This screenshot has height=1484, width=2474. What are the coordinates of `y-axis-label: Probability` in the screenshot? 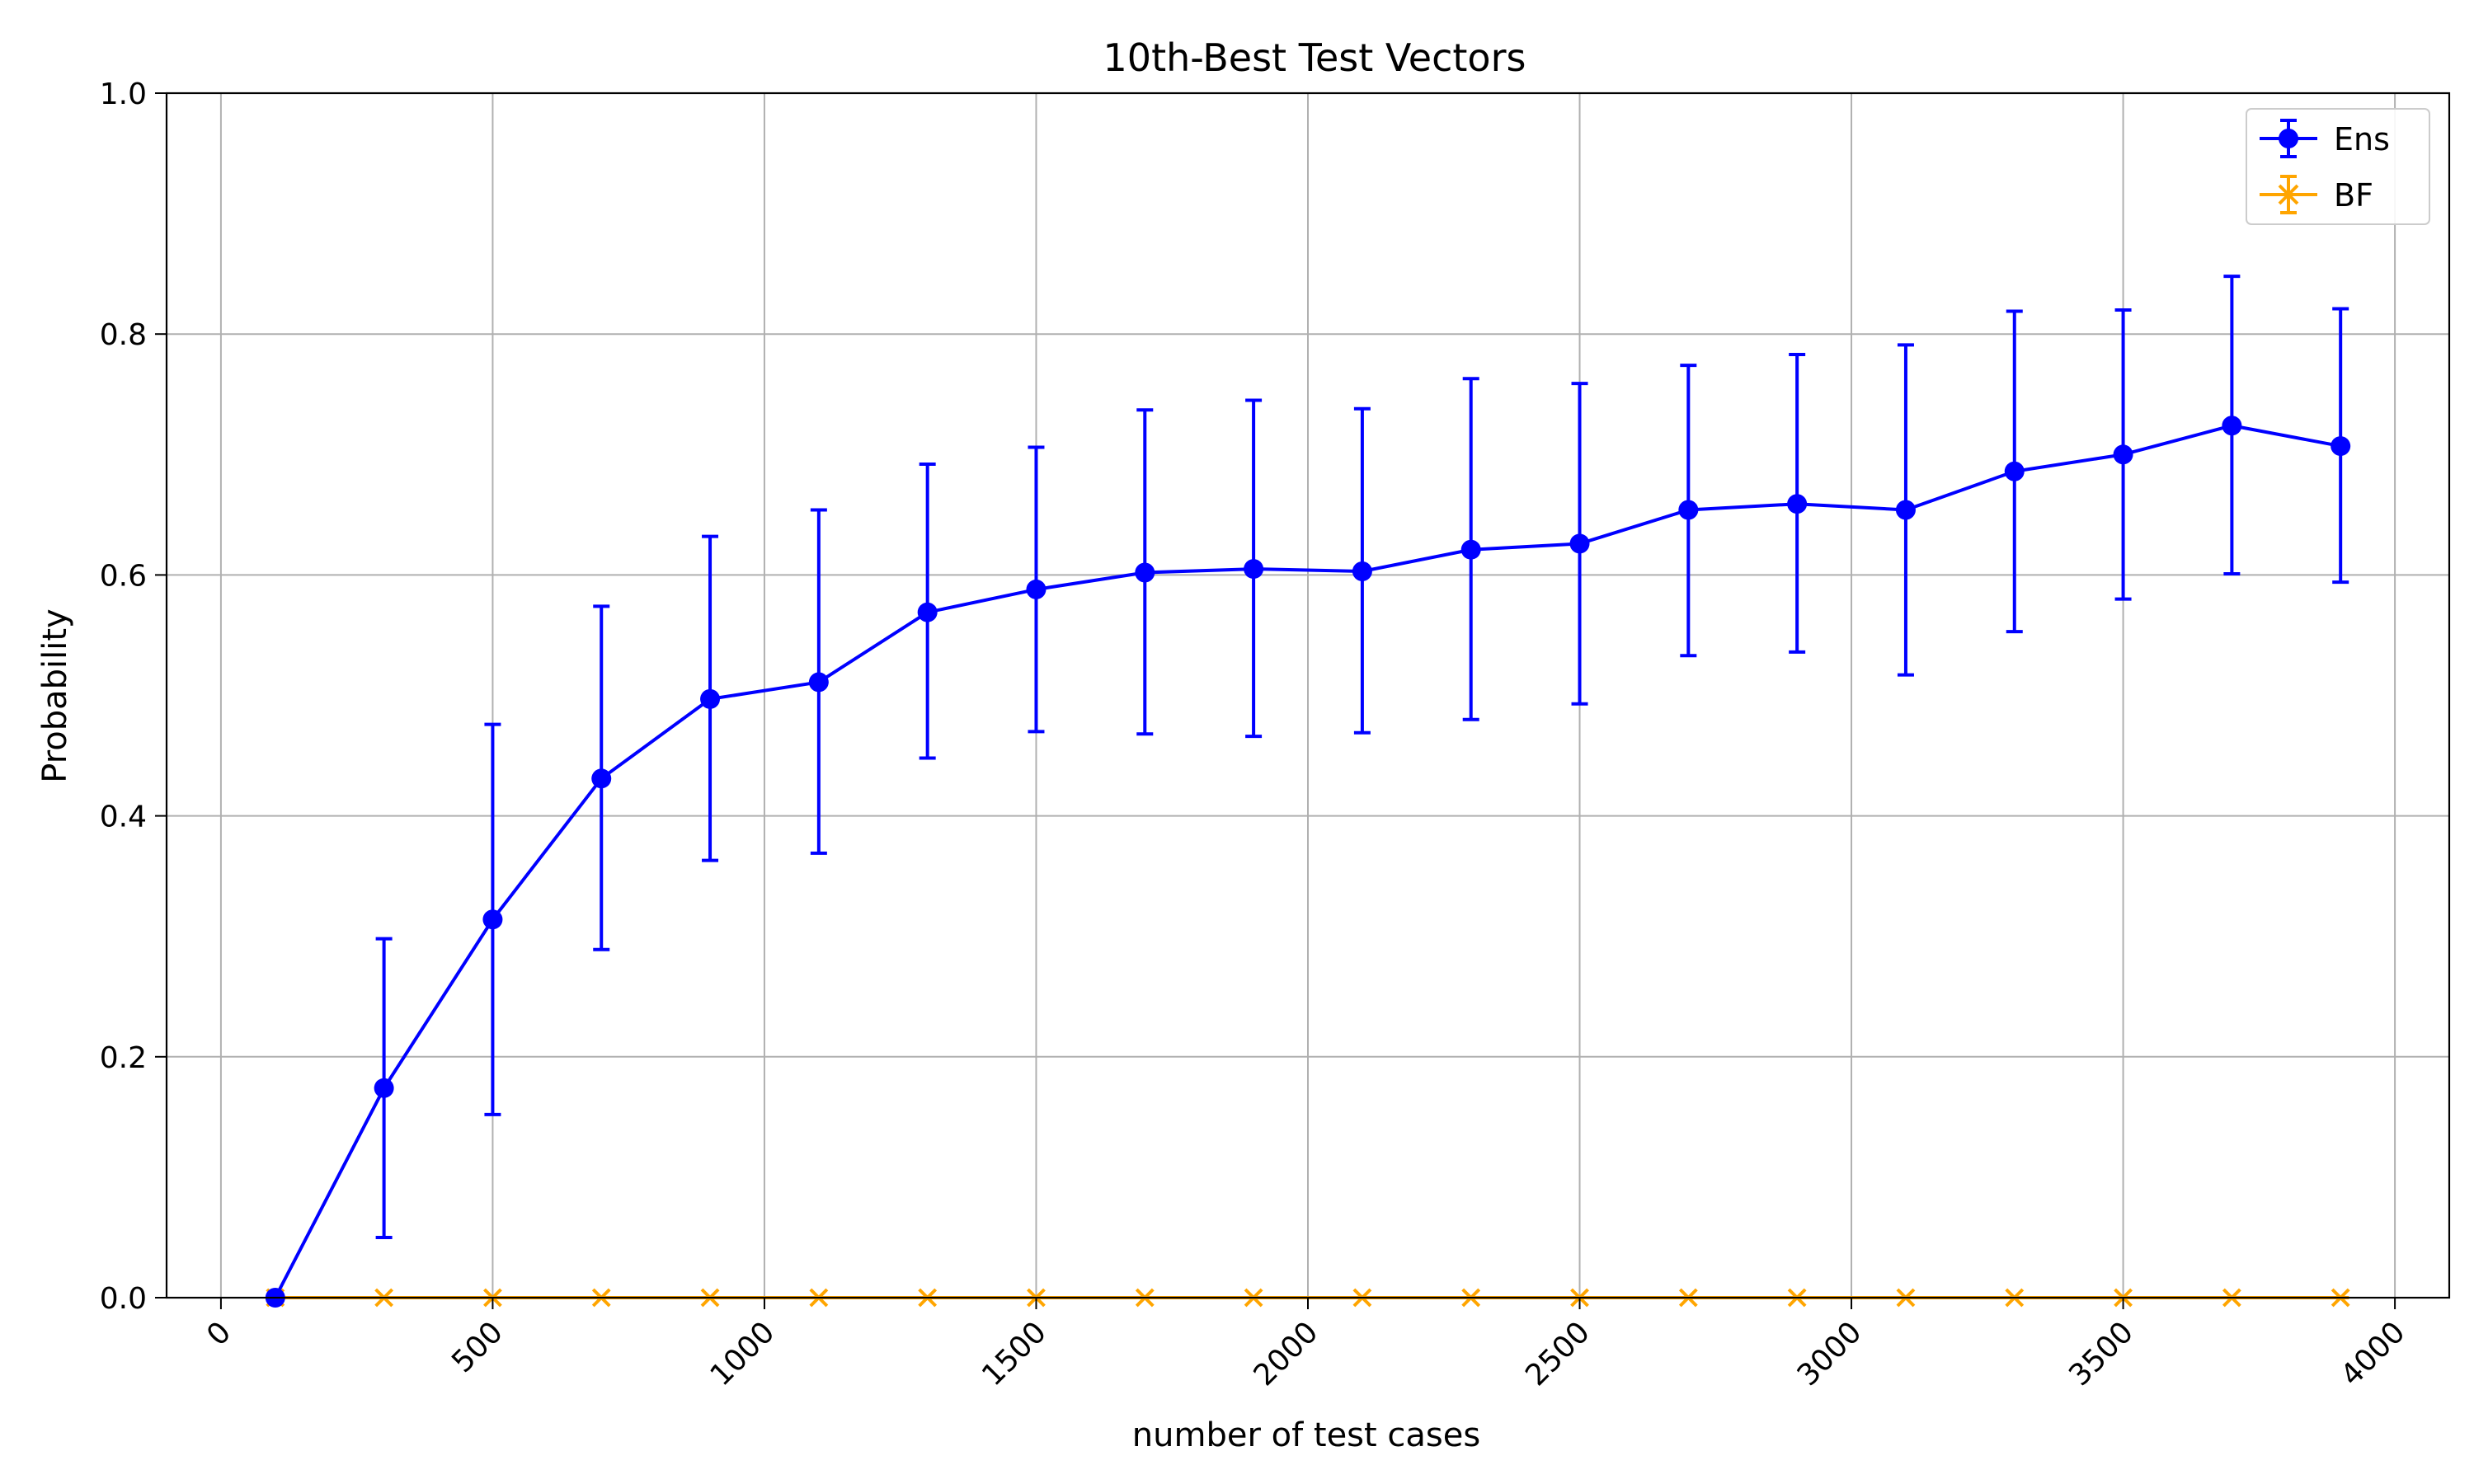 It's located at (55, 695).